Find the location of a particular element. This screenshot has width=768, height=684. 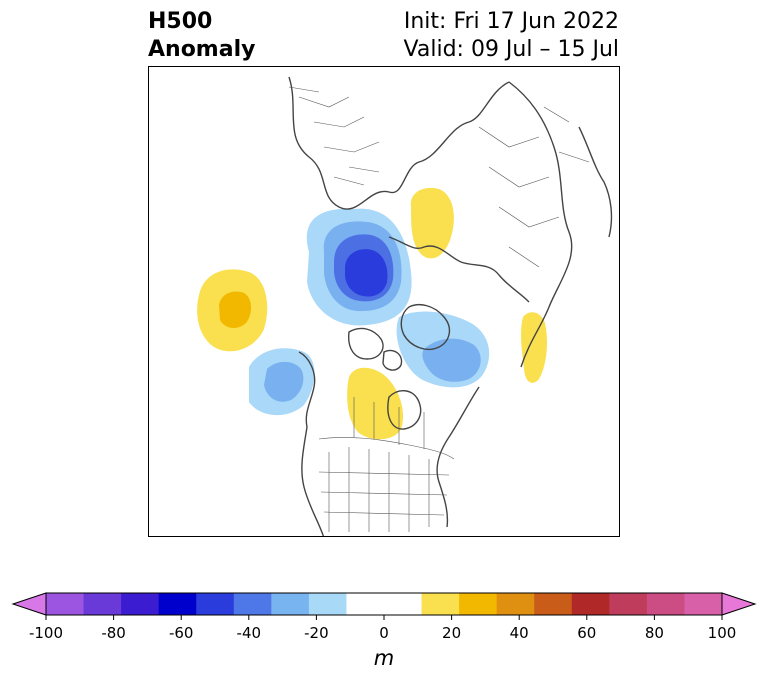

colorbar-tick-label: 60 is located at coordinates (587, 633).